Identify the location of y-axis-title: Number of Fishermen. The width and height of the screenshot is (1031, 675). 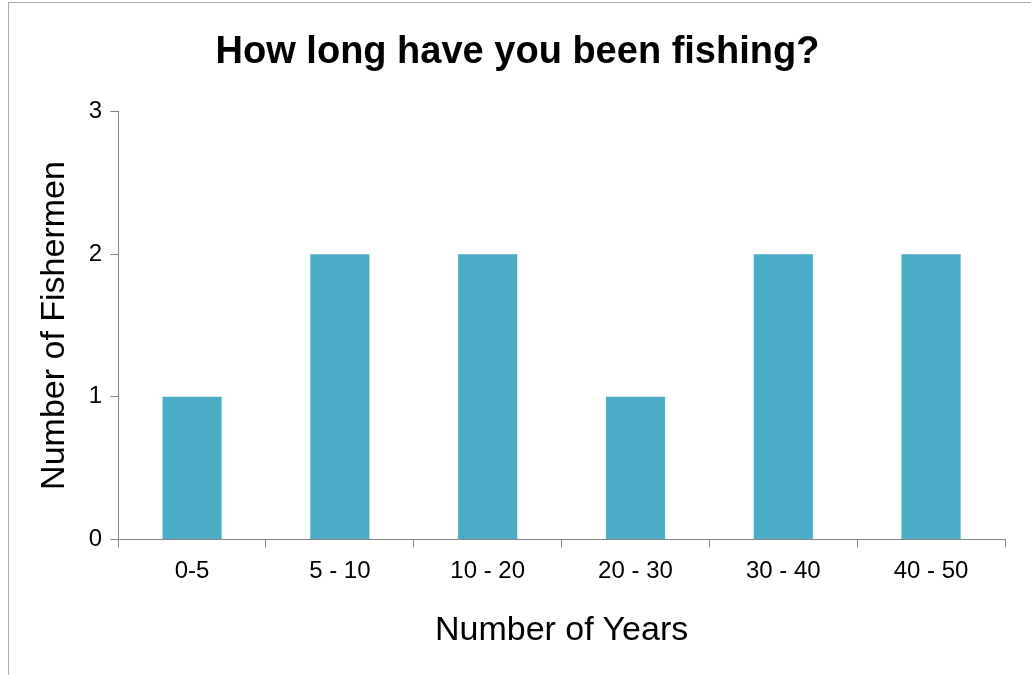
(51, 325).